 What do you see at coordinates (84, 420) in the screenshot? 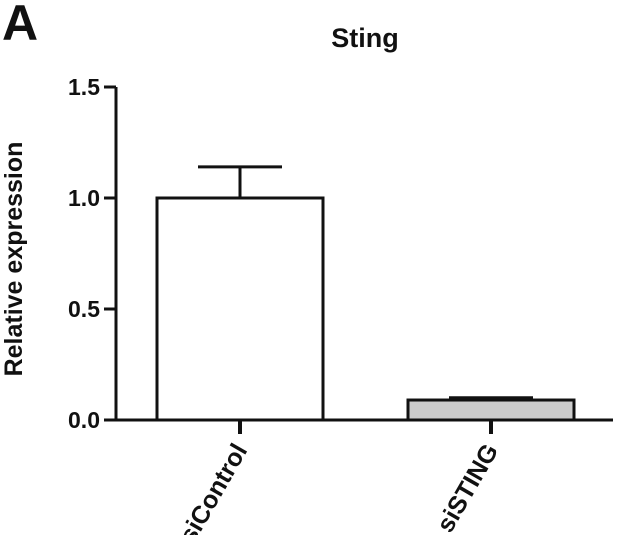
I see `y-tick-label: 0.0` at bounding box center [84, 420].